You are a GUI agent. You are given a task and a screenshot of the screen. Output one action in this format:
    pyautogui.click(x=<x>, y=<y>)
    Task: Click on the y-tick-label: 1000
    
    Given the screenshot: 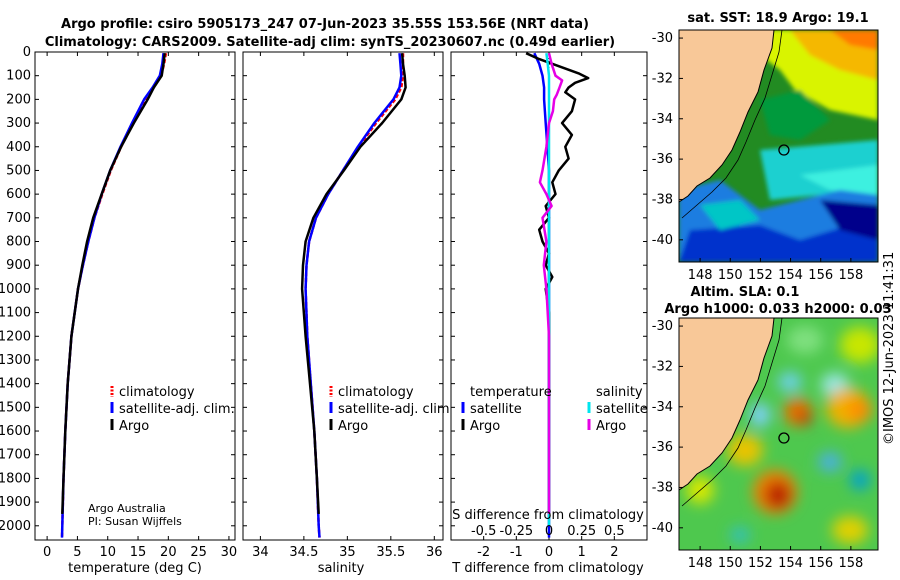 What is the action you would take?
    pyautogui.click(x=15, y=289)
    